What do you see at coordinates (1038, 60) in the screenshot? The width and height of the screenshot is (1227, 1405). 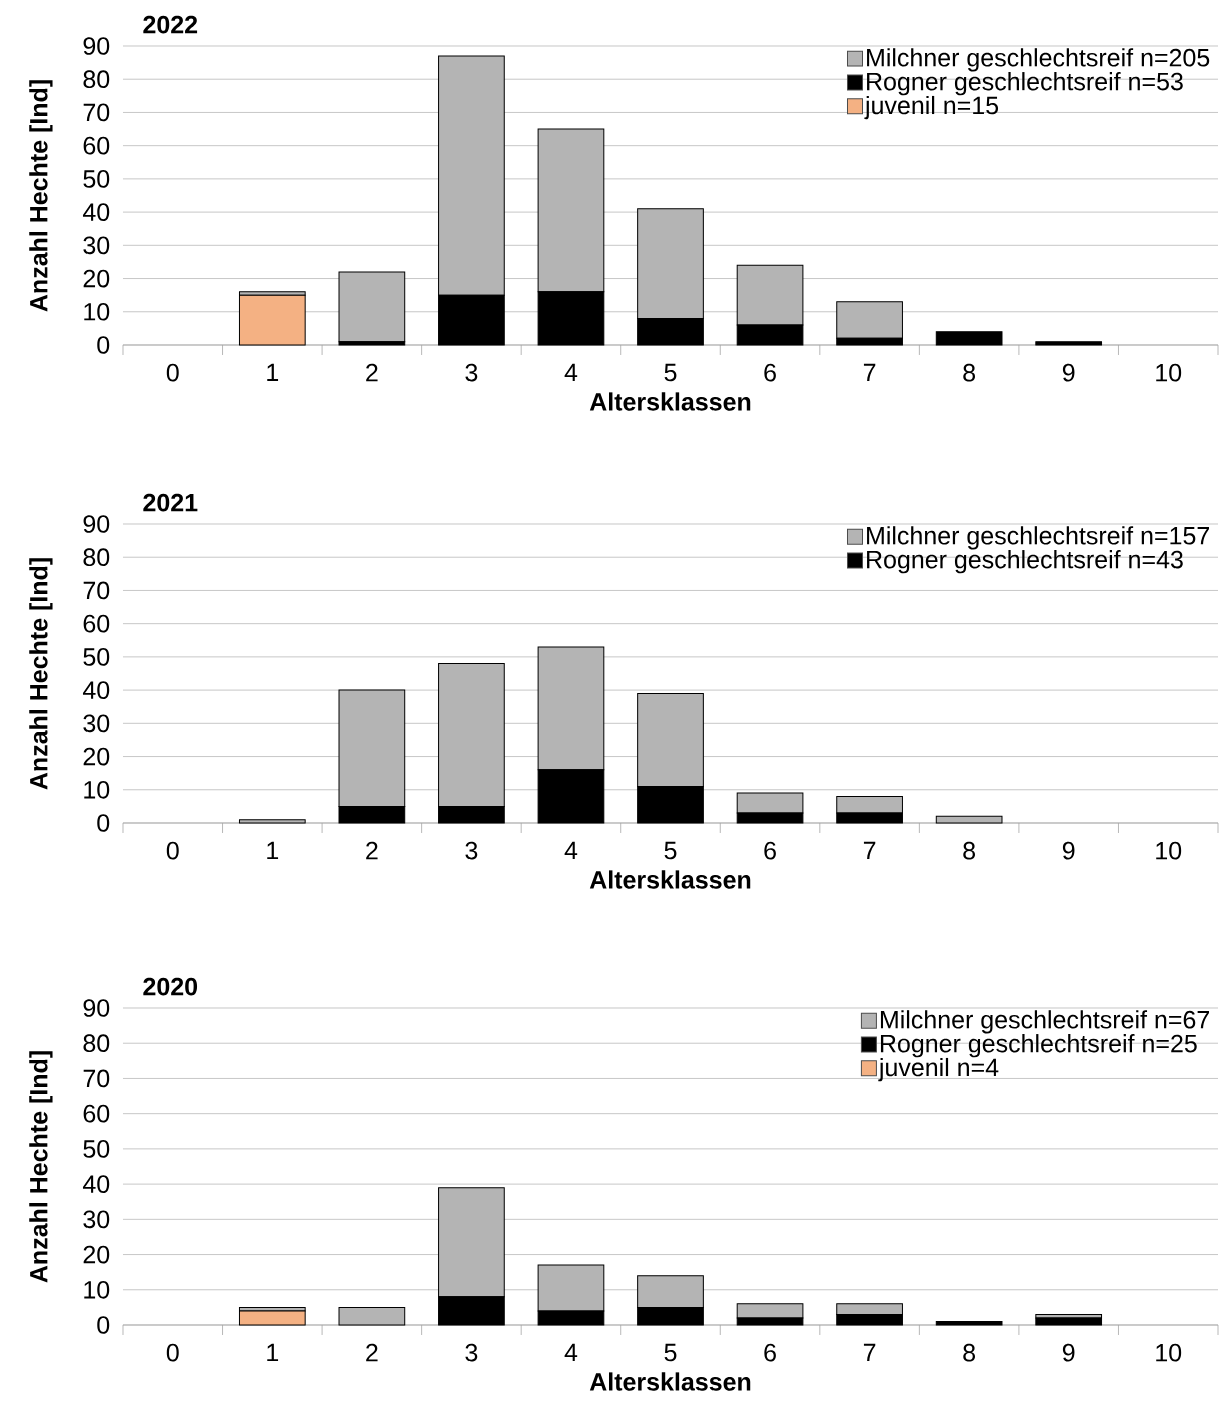 I see `legend-label: Milchner geschlechtsreif n=205` at bounding box center [1038, 60].